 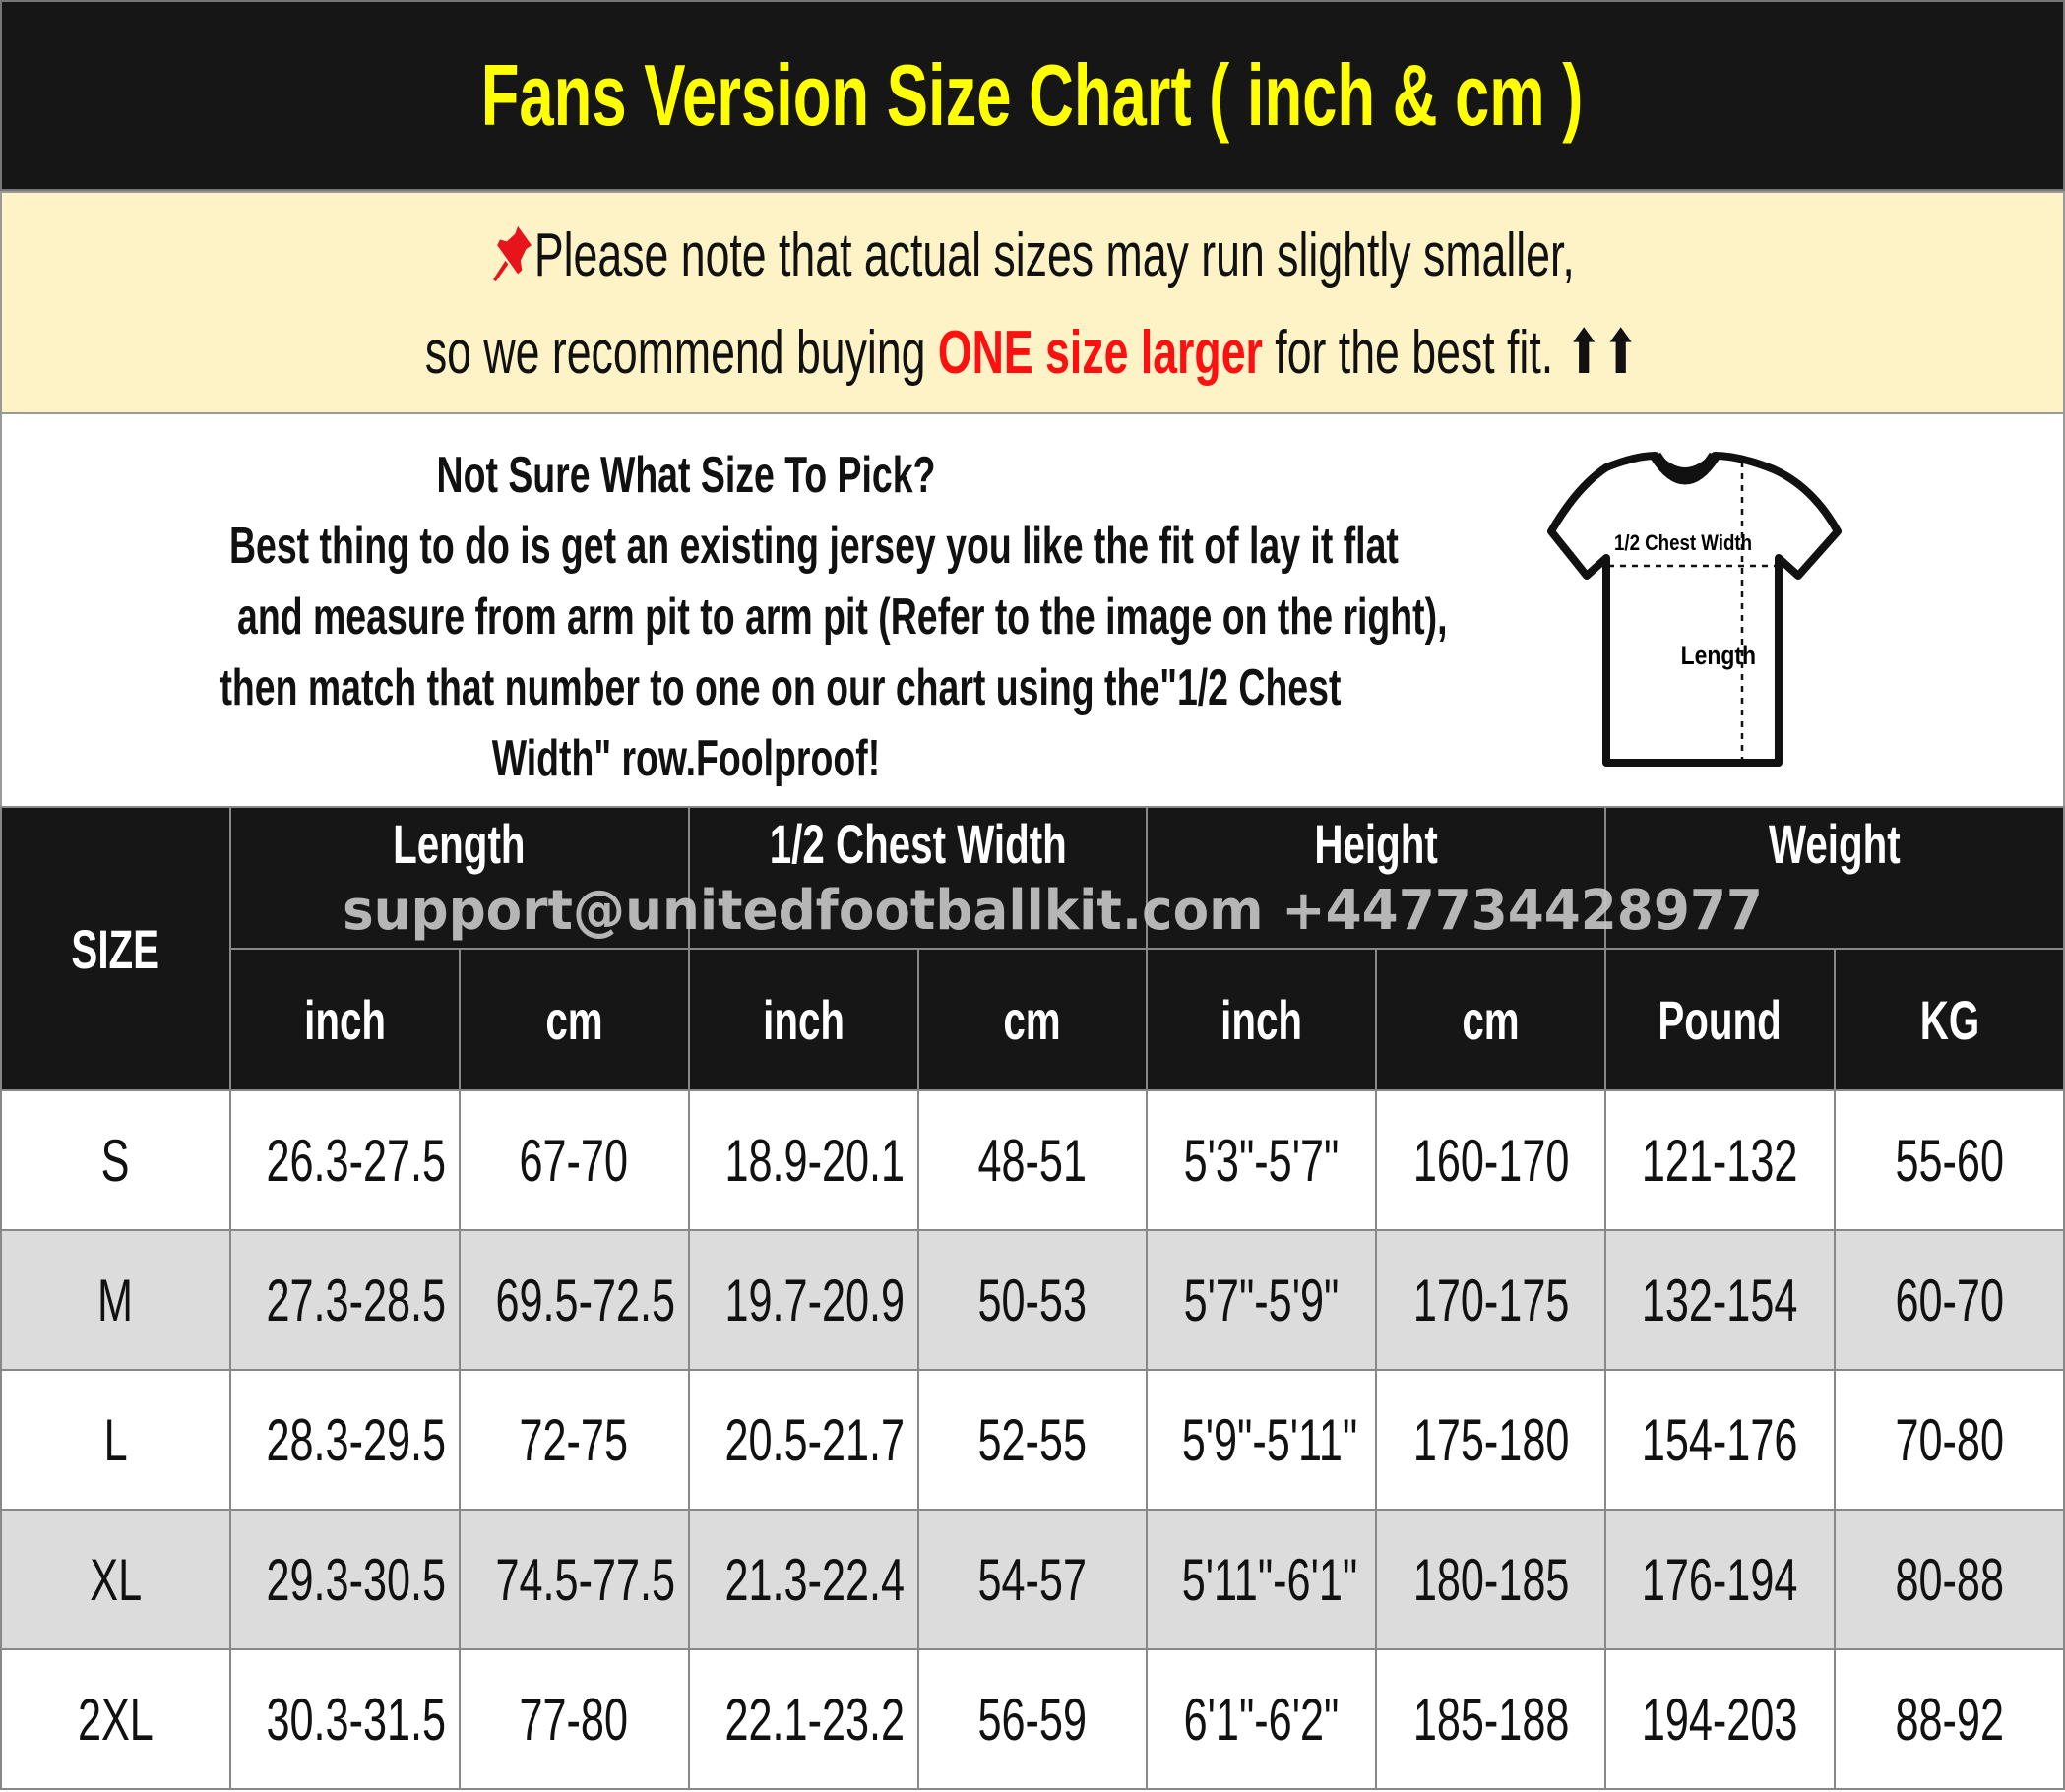 I want to click on value-cell: 54-57, so click(x=1032, y=1580).